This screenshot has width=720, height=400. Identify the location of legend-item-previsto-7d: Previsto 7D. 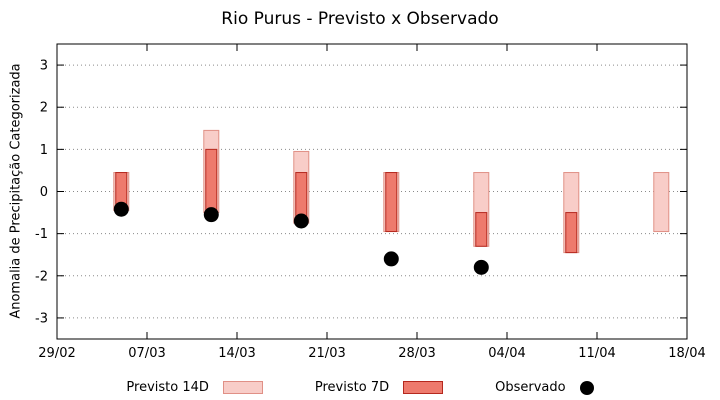
(379, 387).